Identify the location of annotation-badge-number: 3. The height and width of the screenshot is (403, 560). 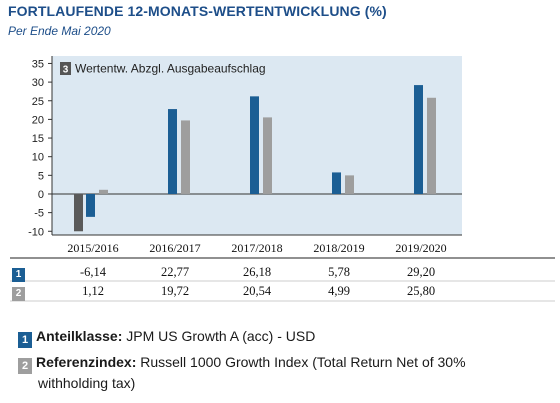
(66, 70).